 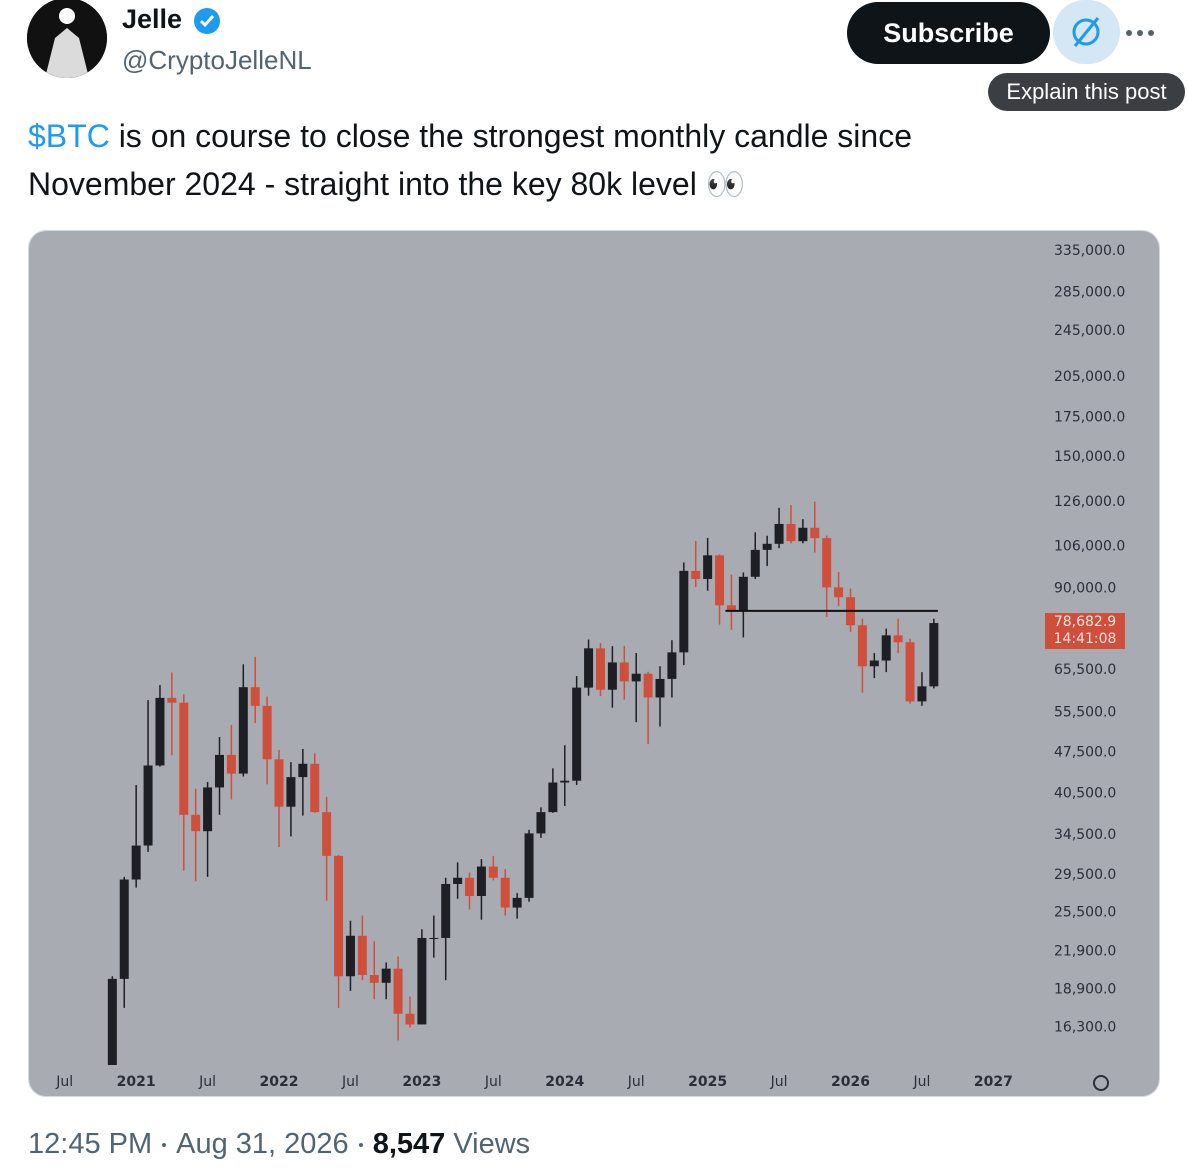 What do you see at coordinates (1141, 33) in the screenshot?
I see `more-button` at bounding box center [1141, 33].